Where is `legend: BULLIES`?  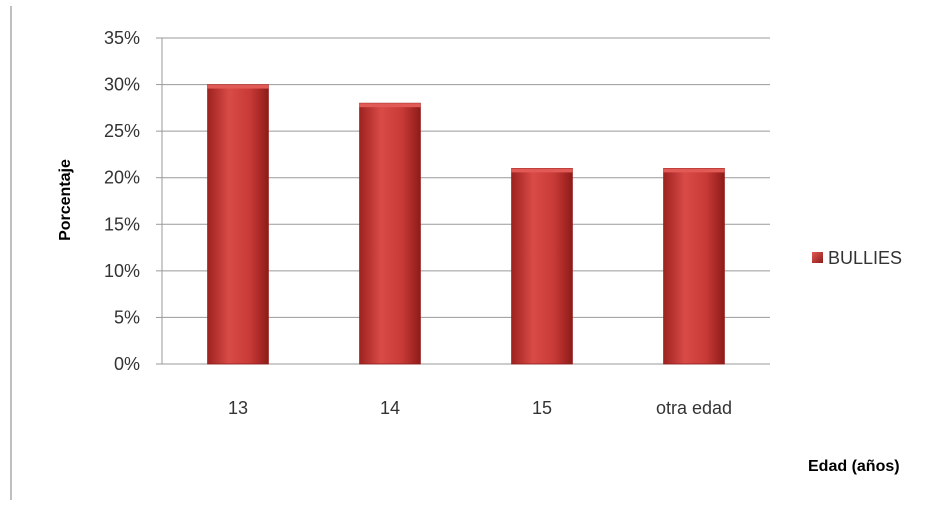
legend: BULLIES is located at coordinates (857, 258).